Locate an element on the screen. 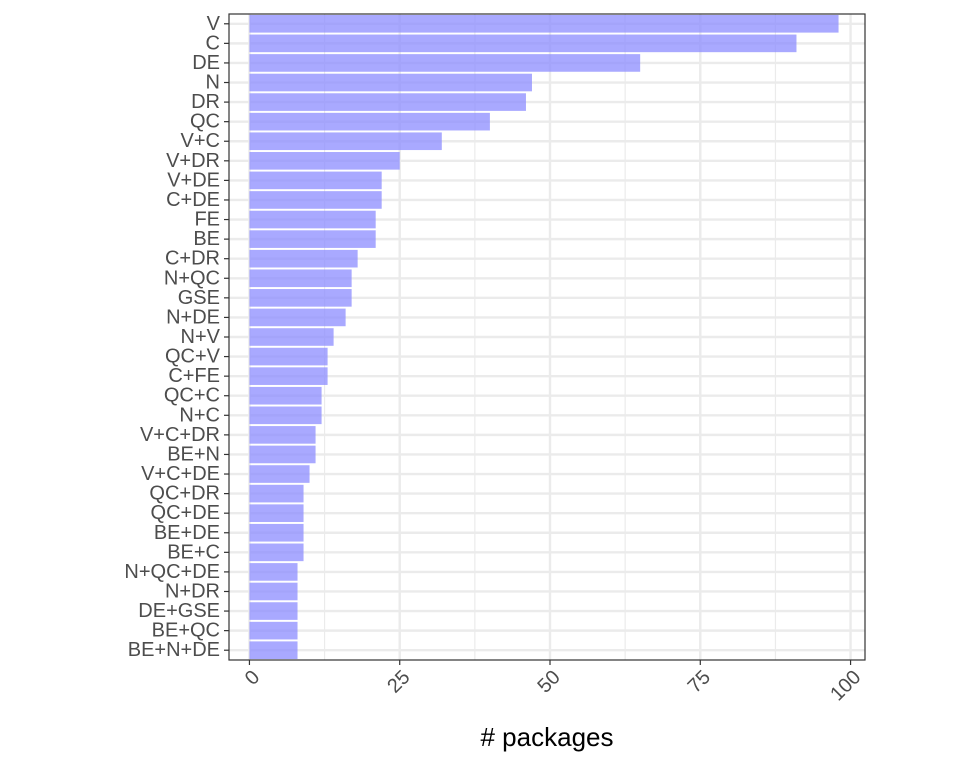 This screenshot has height=768, width=960. bar-qc-c is located at coordinates (285, 395).